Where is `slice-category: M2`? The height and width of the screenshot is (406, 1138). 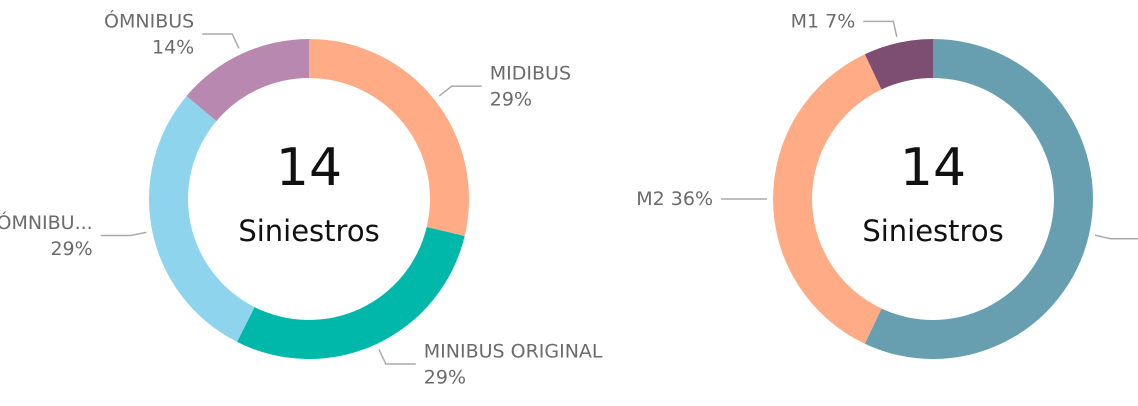
slice-category: M2 is located at coordinates (650, 199).